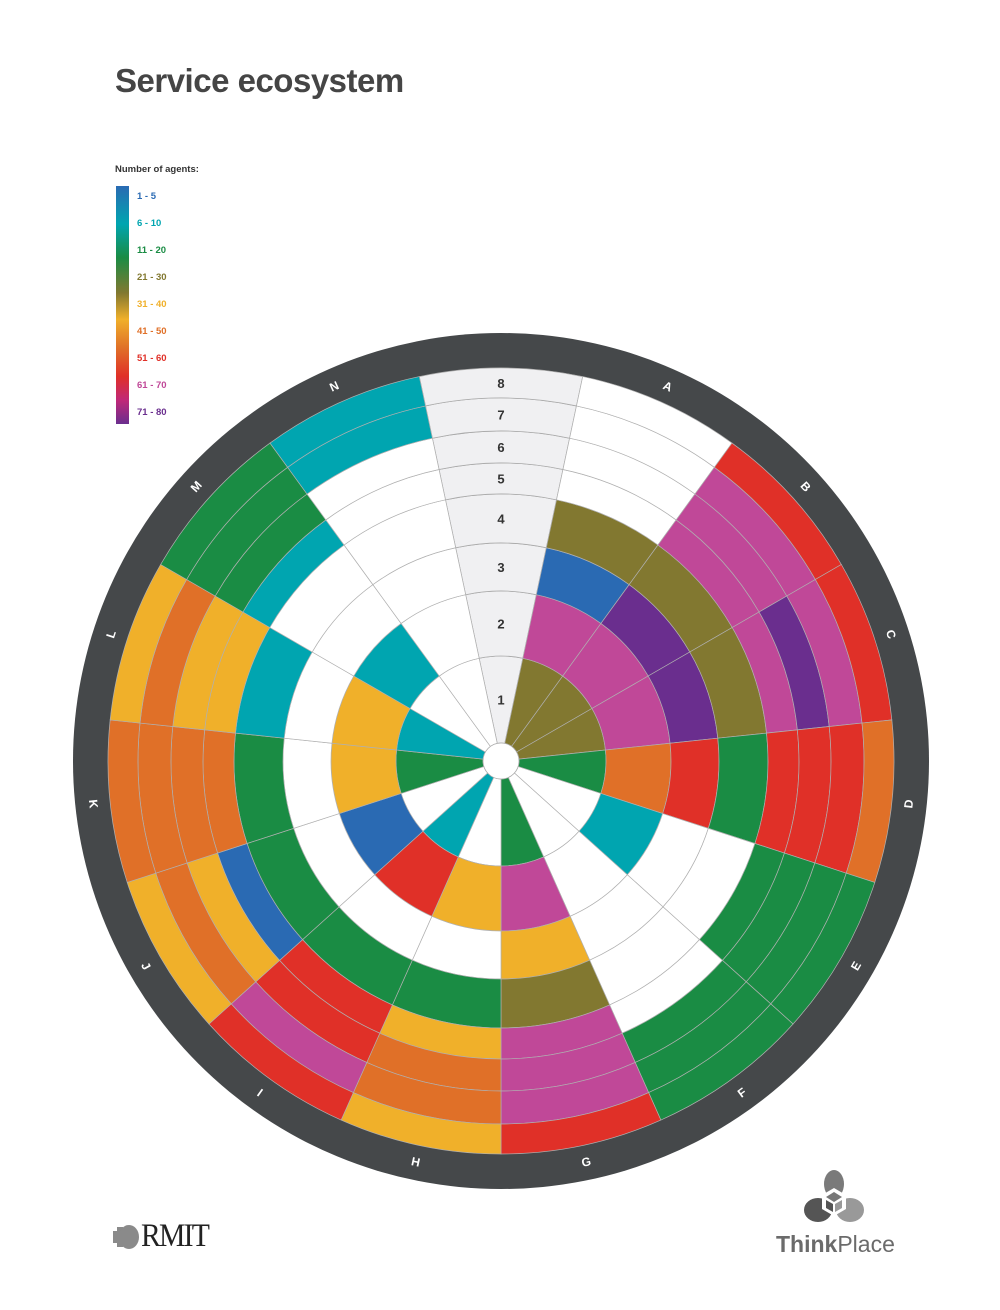 This screenshot has width=1000, height=1310. What do you see at coordinates (126, 1236) in the screenshot?
I see `rmit-emblem-icon` at bounding box center [126, 1236].